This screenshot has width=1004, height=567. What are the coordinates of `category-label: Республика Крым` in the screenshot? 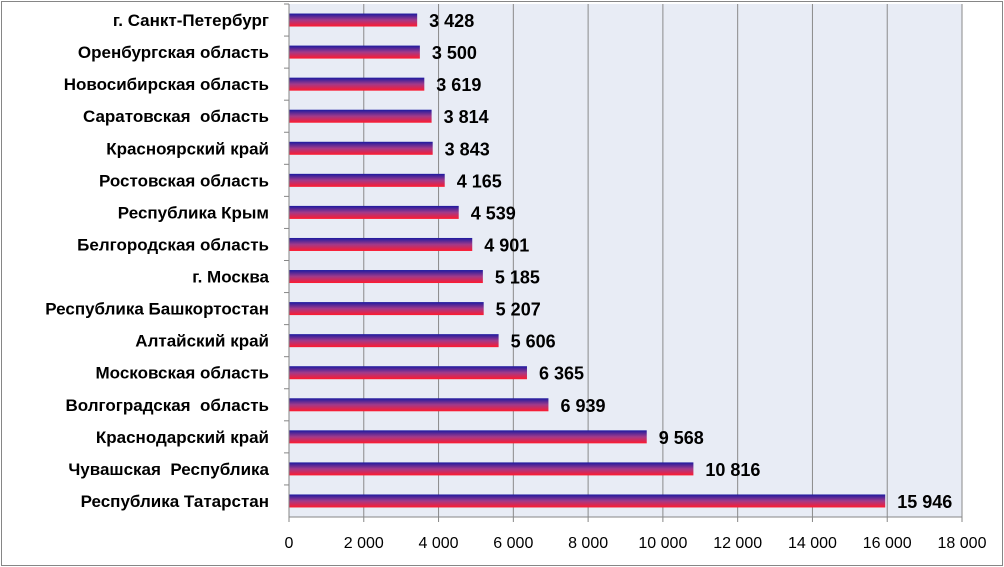 It's located at (193, 212).